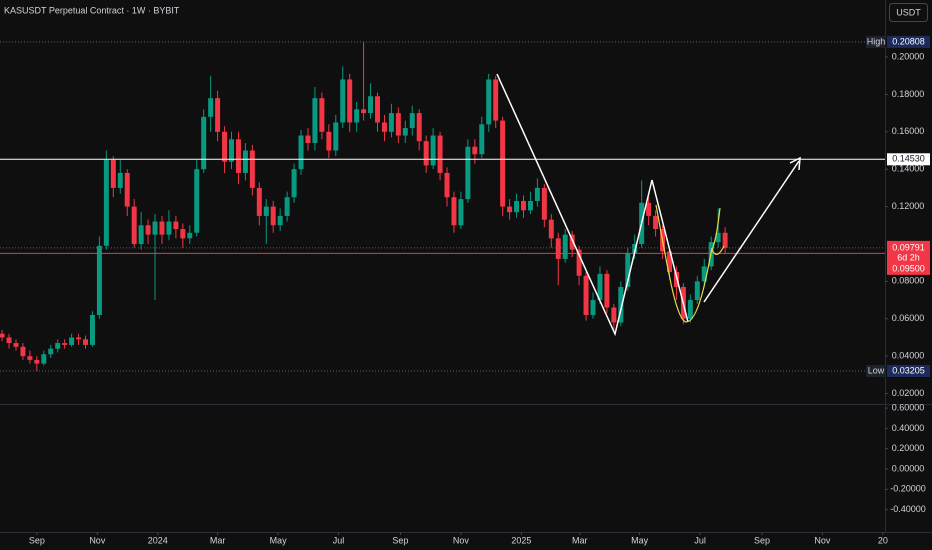  I want to click on extreme-value: 0.20808, so click(908, 41).